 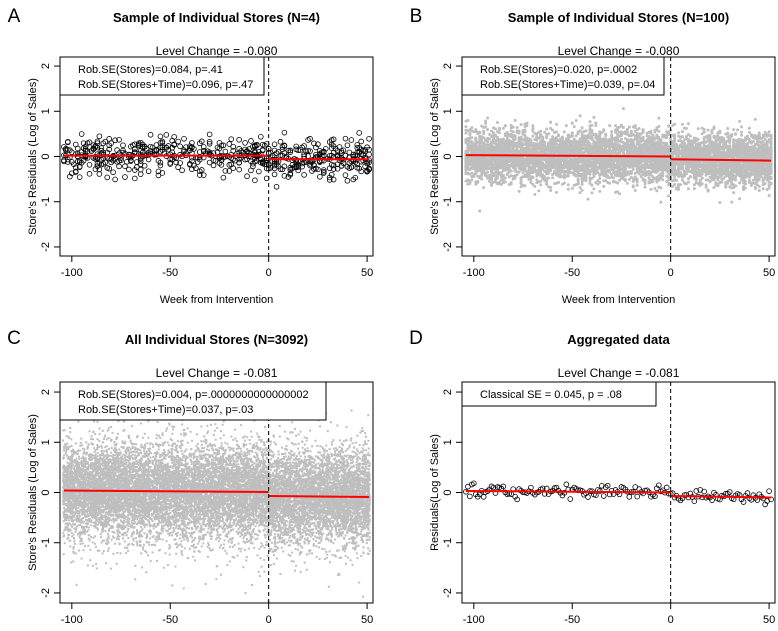 I want to click on legend-box, so click(x=162, y=76).